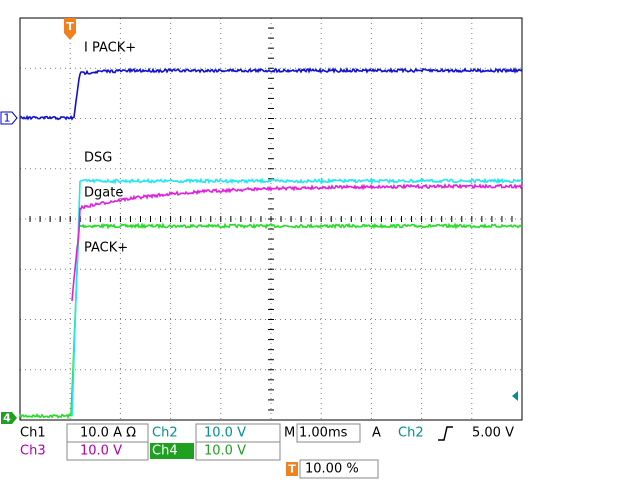 The height and width of the screenshot is (480, 640). What do you see at coordinates (515, 396) in the screenshot?
I see `trigger-level-arrow` at bounding box center [515, 396].